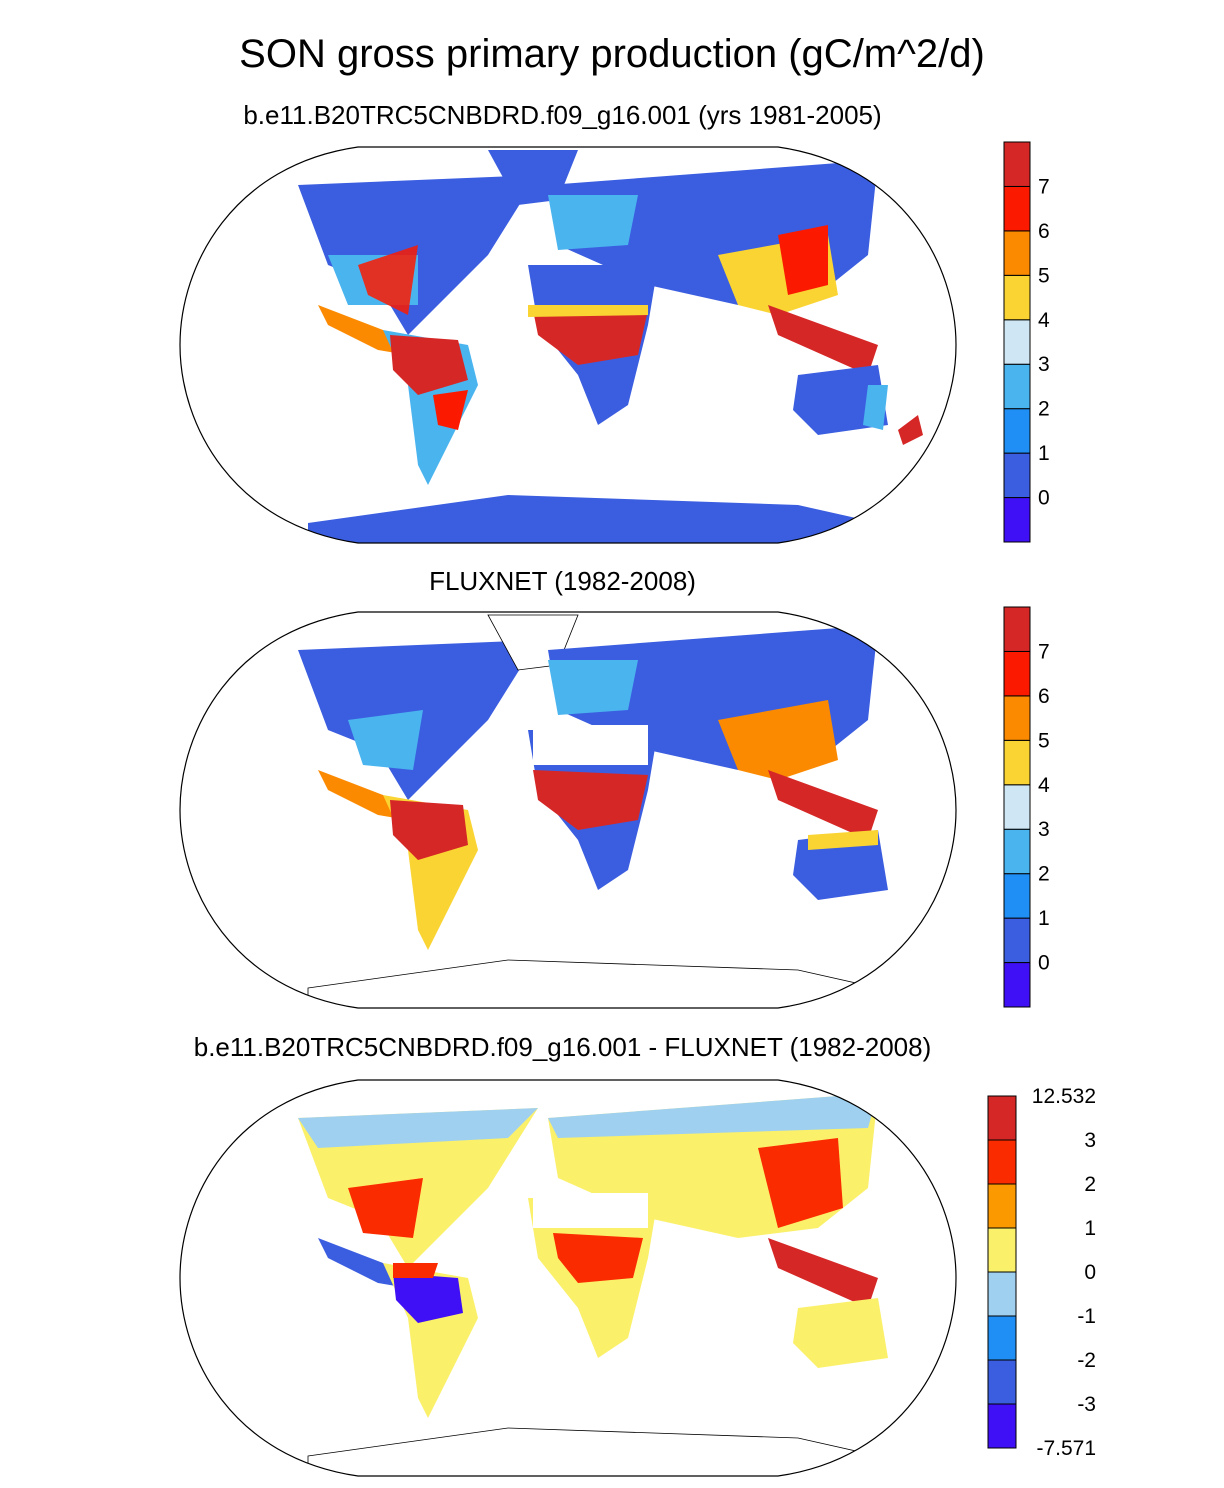  I want to click on usa-southeast, so click(388, 280).